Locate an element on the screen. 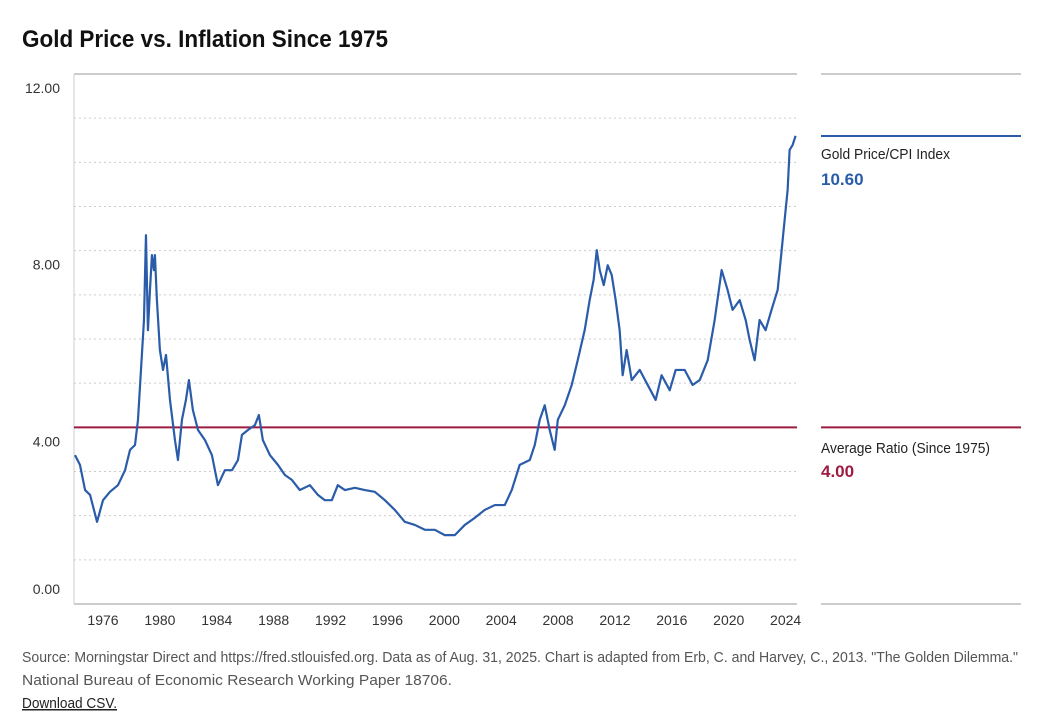 The width and height of the screenshot is (1059, 724). x-tick-label: 2012 is located at coordinates (614, 620).